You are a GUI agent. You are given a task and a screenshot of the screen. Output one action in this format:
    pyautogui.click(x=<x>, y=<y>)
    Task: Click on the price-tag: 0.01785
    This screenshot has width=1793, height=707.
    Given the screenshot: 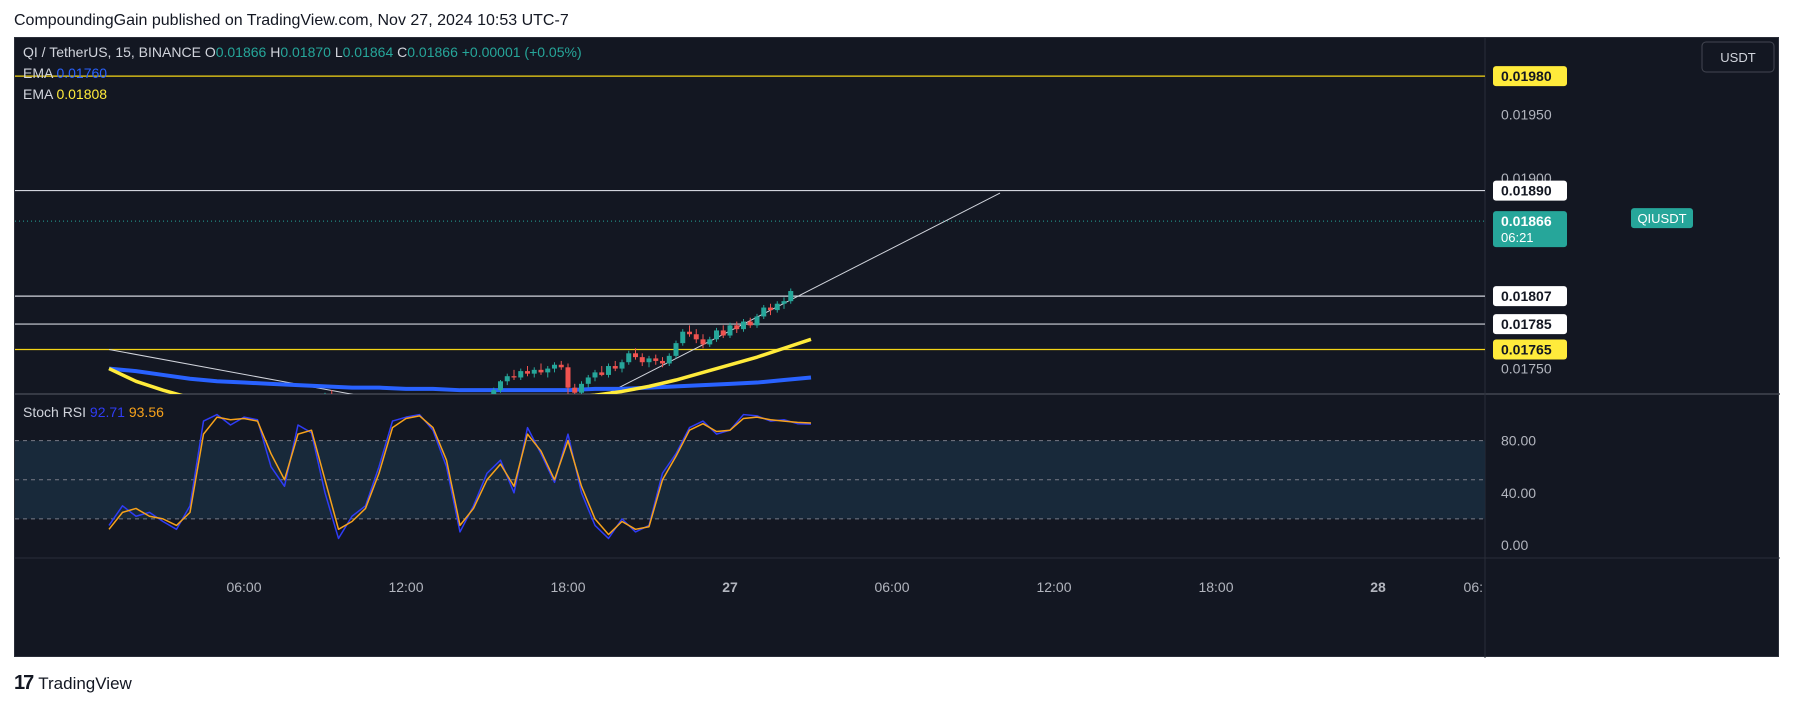 What is the action you would take?
    pyautogui.click(x=1530, y=324)
    